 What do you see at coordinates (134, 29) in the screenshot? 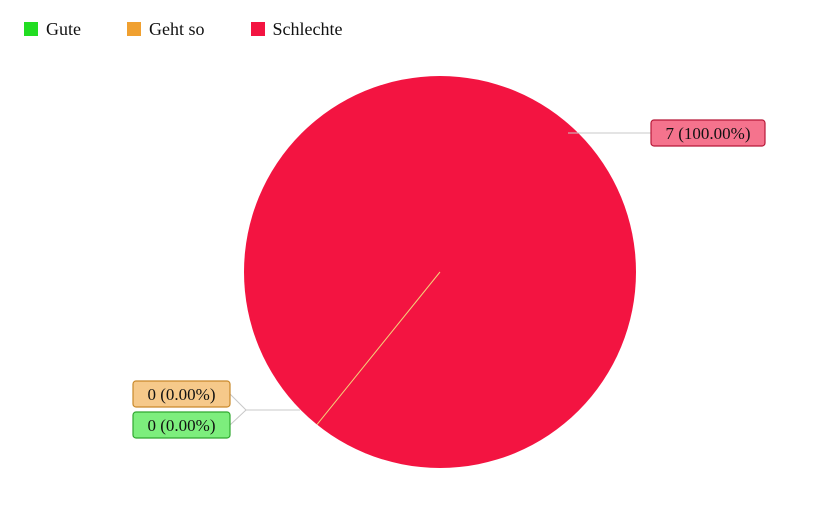
I see `legend-swatch-geht-so` at bounding box center [134, 29].